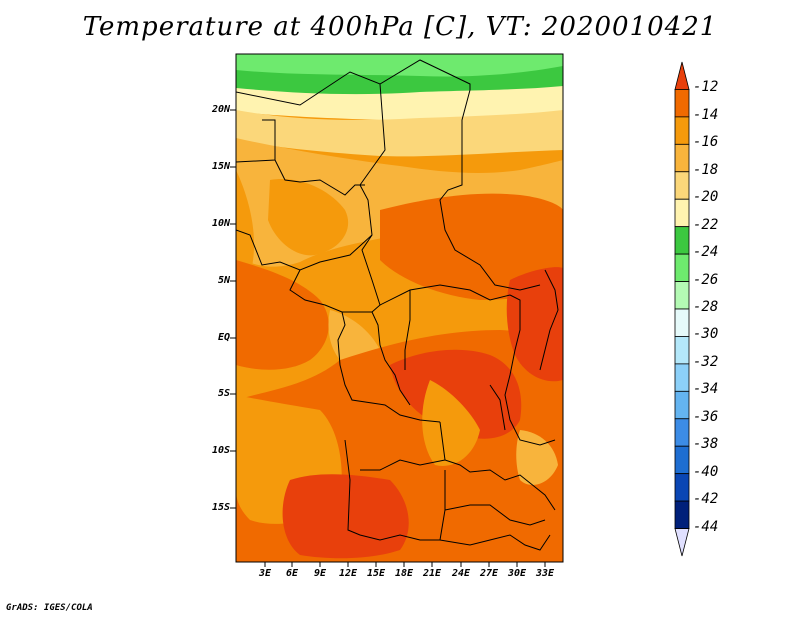 This screenshot has height=618, width=800. What do you see at coordinates (220, 166) in the screenshot?
I see `lat-label: 15N` at bounding box center [220, 166].